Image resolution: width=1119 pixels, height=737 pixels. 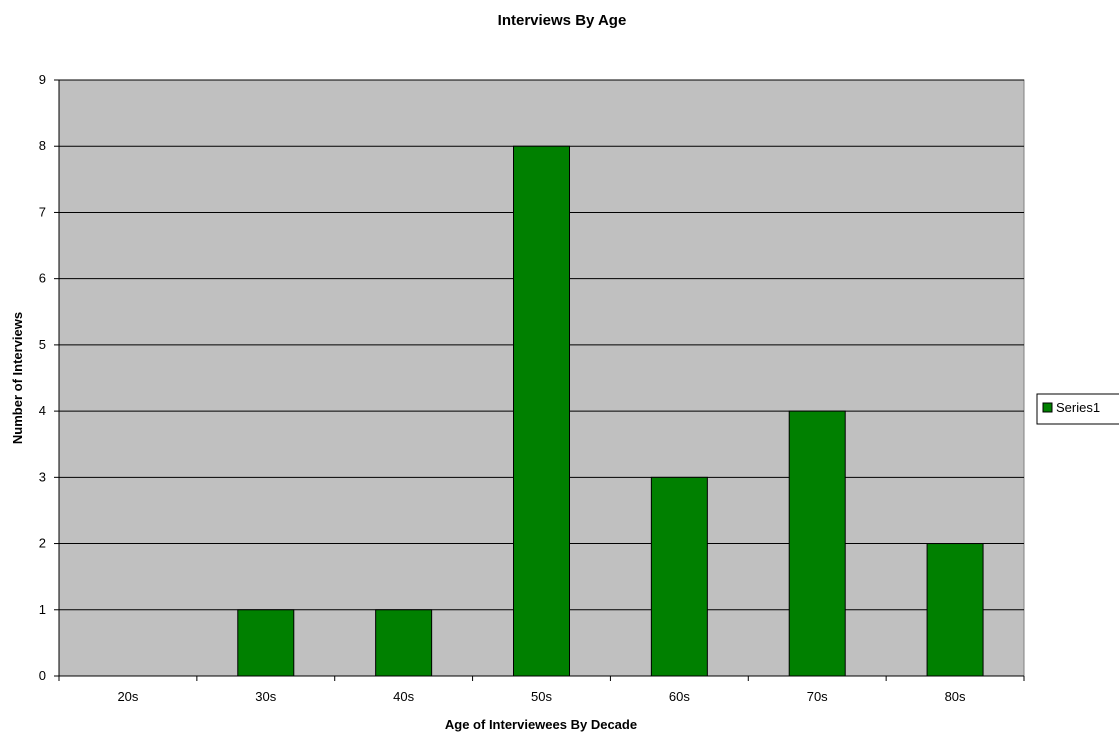 I want to click on bar-40s, so click(x=404, y=643).